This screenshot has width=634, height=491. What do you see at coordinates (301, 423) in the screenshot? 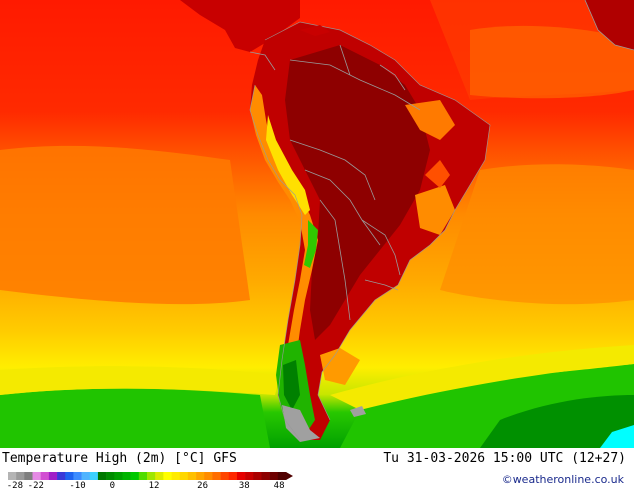
I see `patagonia-ice-grey` at bounding box center [301, 423].